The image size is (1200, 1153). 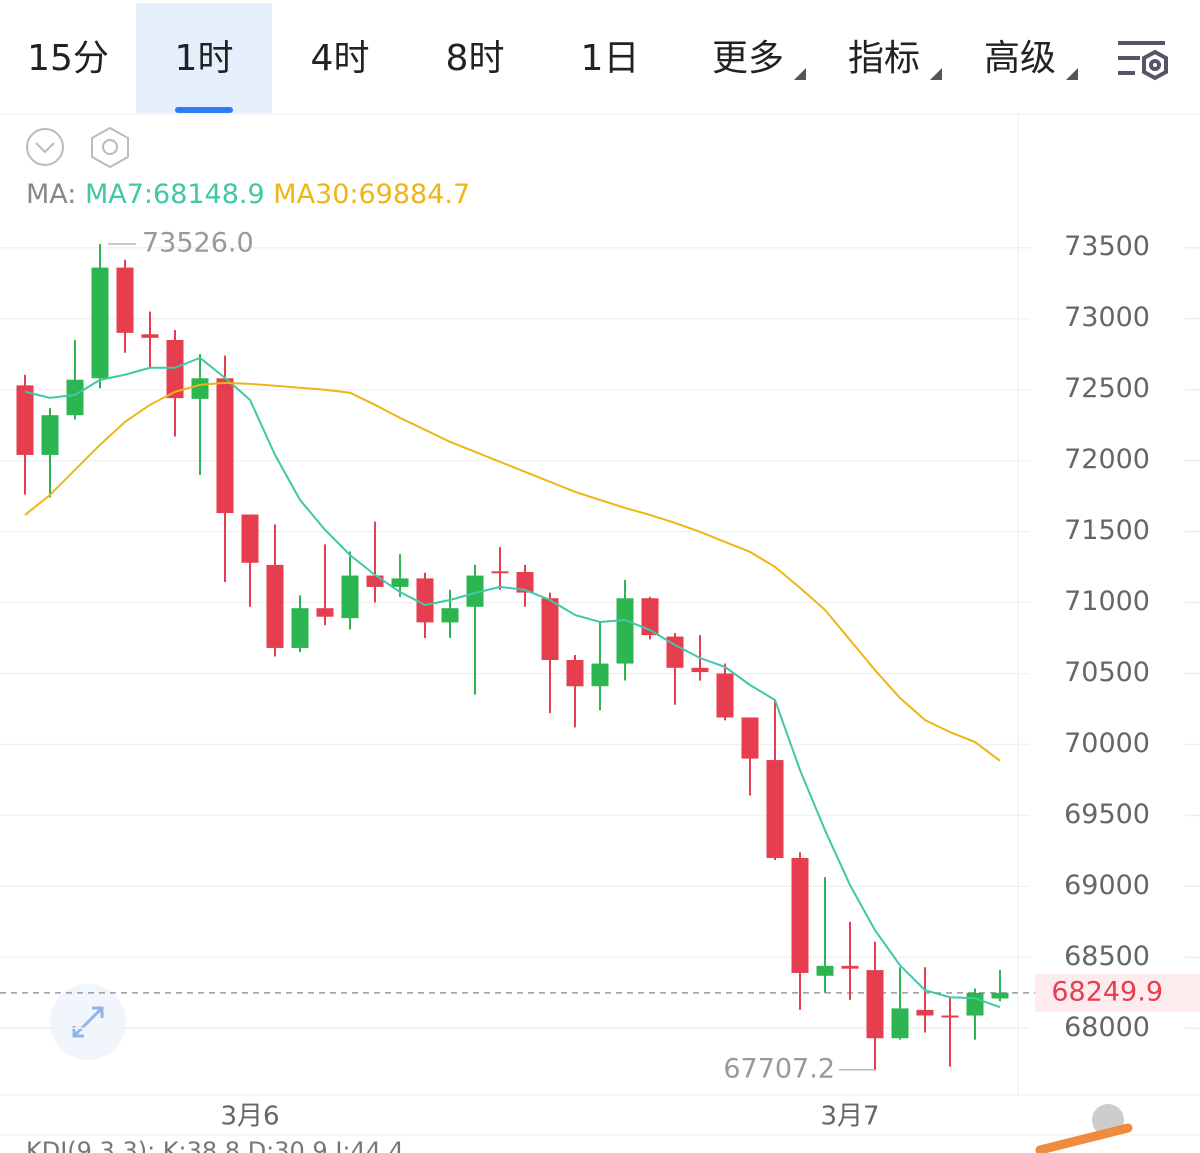 I want to click on tab: 4时, so click(x=340, y=58).